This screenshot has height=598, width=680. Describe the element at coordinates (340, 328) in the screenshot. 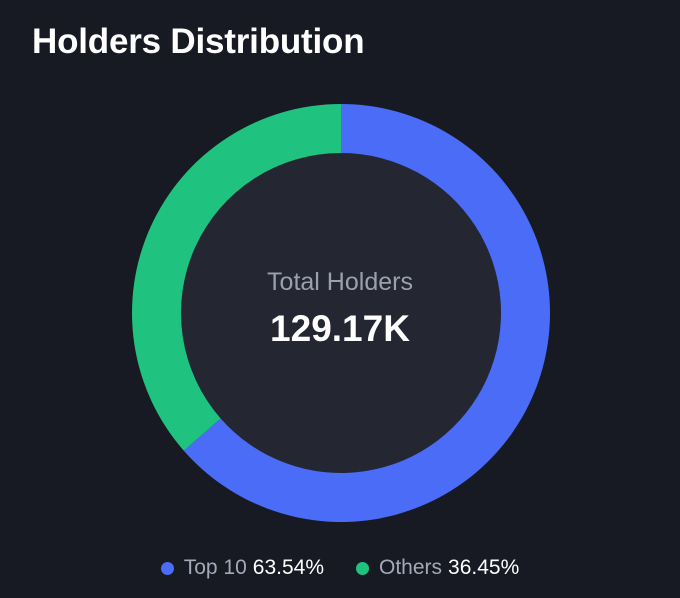

I see `center-value: 129.17K` at that location.